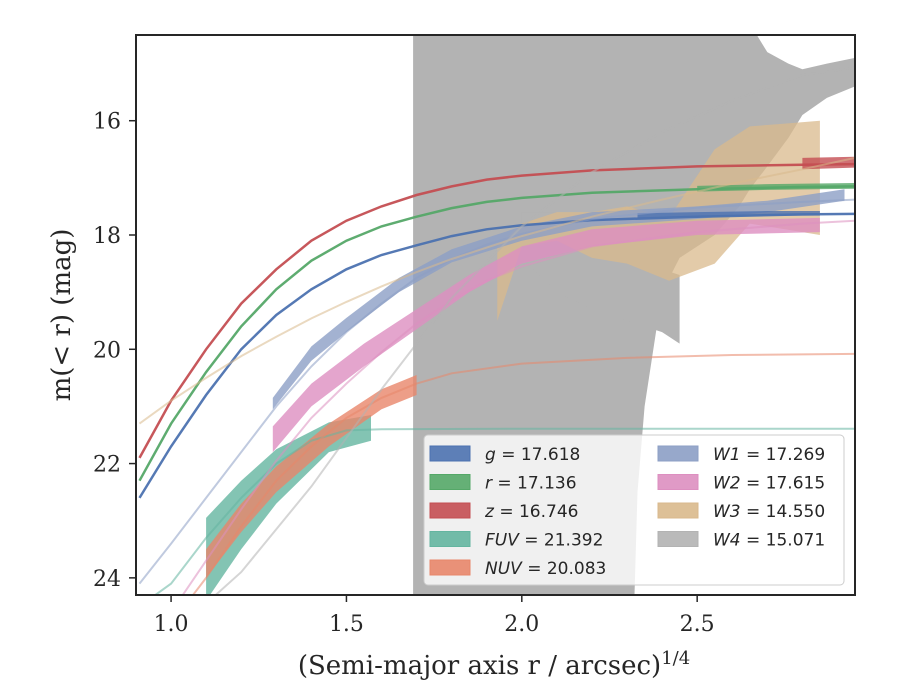 The height and width of the screenshot is (700, 900). What do you see at coordinates (107, 350) in the screenshot?
I see `y-tick-label: 20` at bounding box center [107, 350].